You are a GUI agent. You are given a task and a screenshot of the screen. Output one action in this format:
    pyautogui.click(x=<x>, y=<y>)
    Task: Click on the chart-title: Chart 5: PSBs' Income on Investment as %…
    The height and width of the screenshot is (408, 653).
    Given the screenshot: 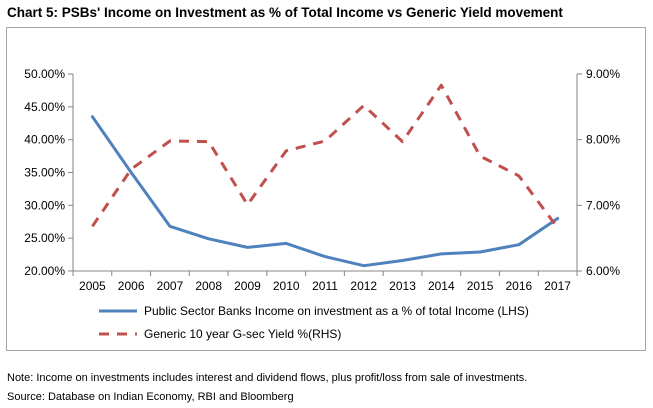 What is the action you would take?
    pyautogui.click(x=285, y=12)
    